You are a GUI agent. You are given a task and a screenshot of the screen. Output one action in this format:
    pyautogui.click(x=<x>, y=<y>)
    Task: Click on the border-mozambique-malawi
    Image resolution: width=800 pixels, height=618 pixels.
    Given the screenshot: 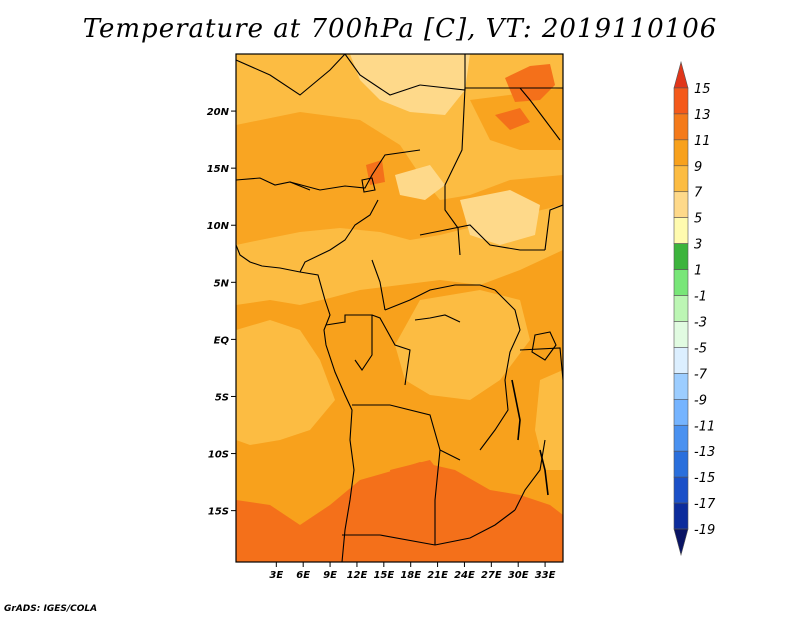 What is the action you would take?
    pyautogui.click(x=530, y=475)
    